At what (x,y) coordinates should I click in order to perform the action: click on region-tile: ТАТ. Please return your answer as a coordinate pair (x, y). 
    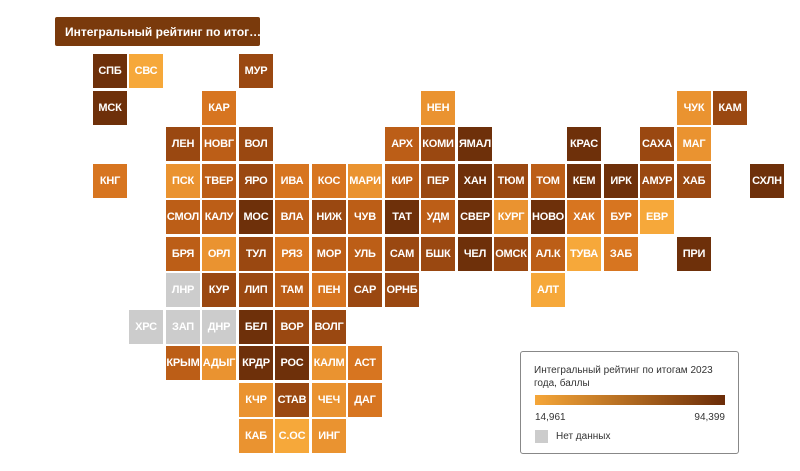
    Looking at the image, I should click on (402, 217).